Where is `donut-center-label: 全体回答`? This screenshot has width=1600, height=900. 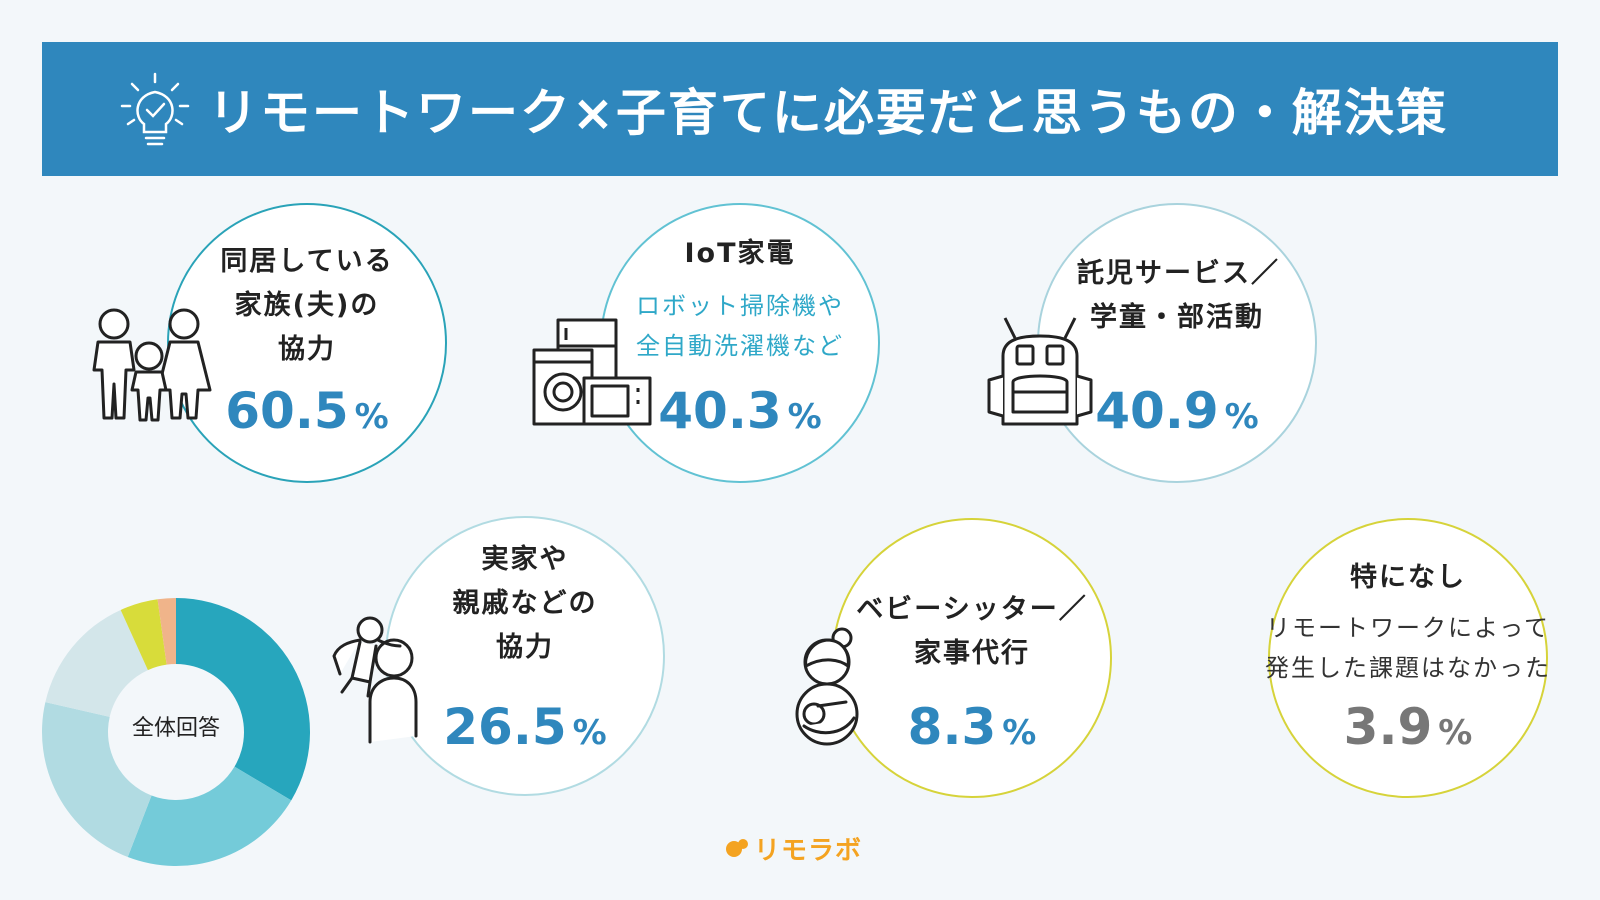 donut-center-label: 全体回答 is located at coordinates (175, 728).